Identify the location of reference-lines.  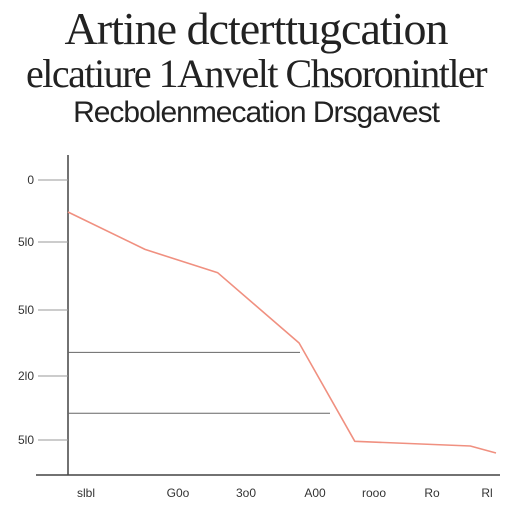
(199, 382).